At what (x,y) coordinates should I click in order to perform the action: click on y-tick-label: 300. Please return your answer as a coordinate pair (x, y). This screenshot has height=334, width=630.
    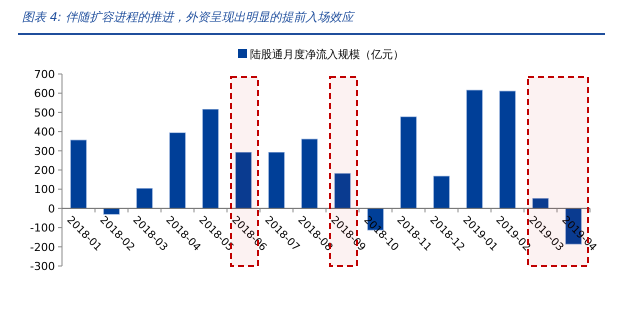
    Looking at the image, I should click on (44, 151).